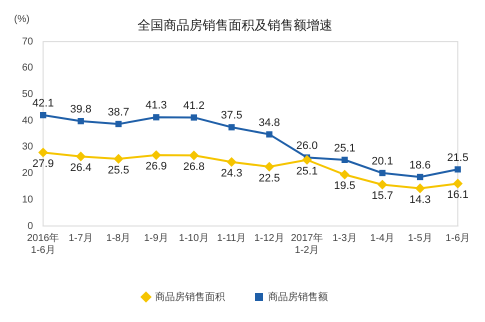 The width and height of the screenshot is (485, 322). I want to click on data-label: 22.5, so click(269, 178).